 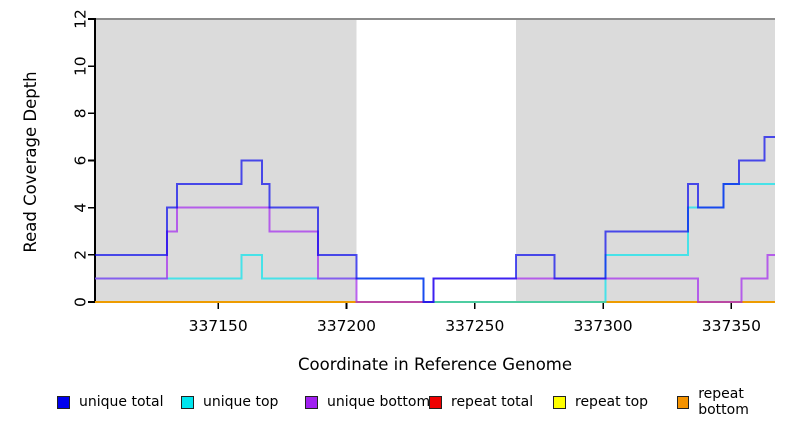 I want to click on y-tick-label: 10, so click(x=80, y=66).